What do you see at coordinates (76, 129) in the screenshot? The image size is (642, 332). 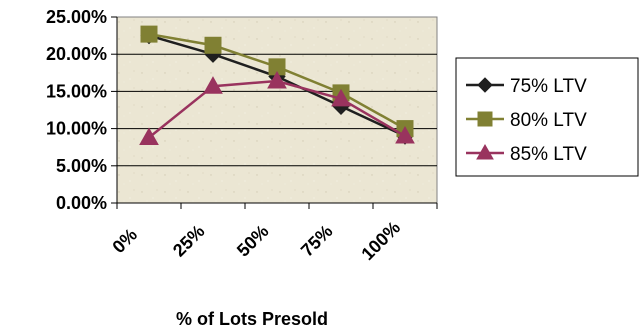 I see `y-tick-label: 10.00%` at bounding box center [76, 129].